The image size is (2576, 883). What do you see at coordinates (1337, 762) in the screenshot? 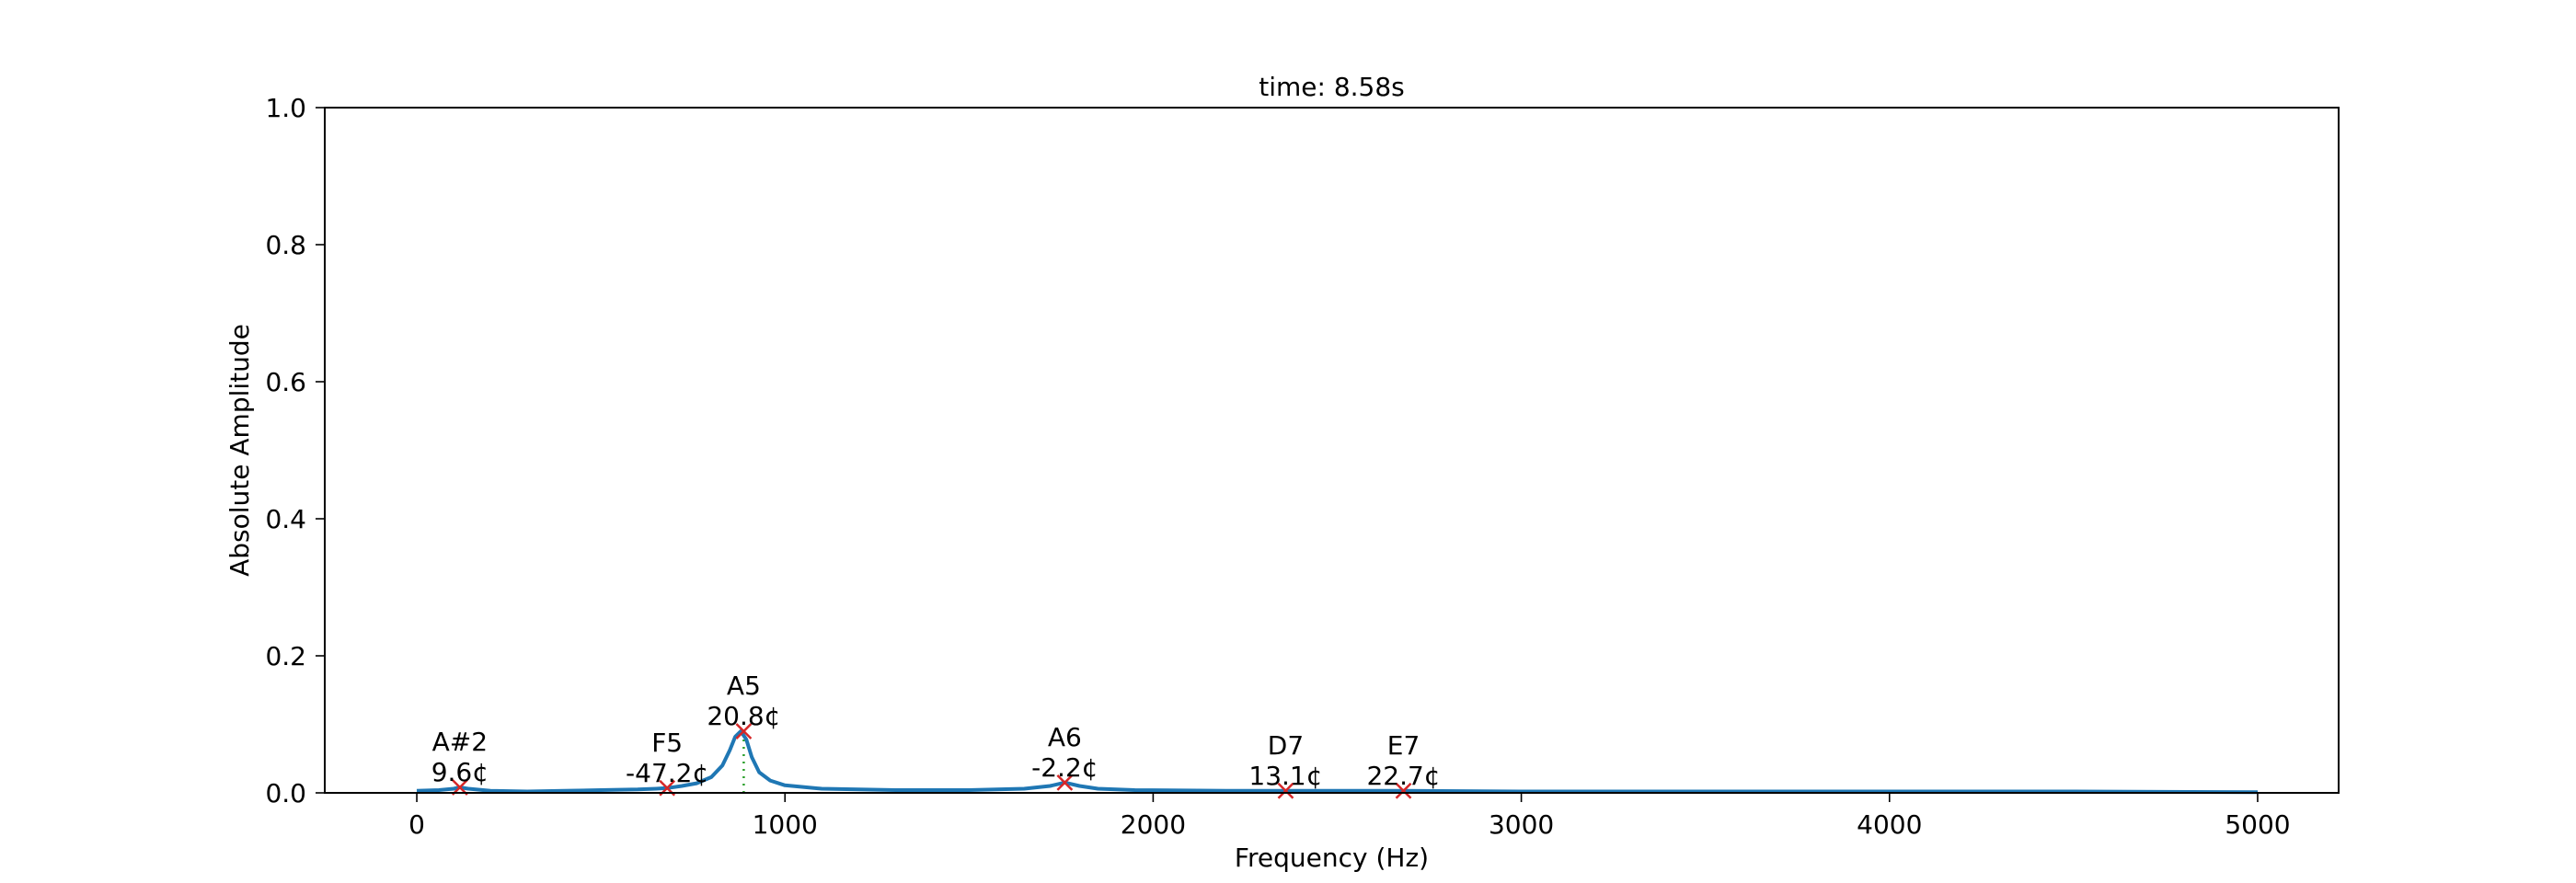
I see `spectrum-line` at bounding box center [1337, 762].